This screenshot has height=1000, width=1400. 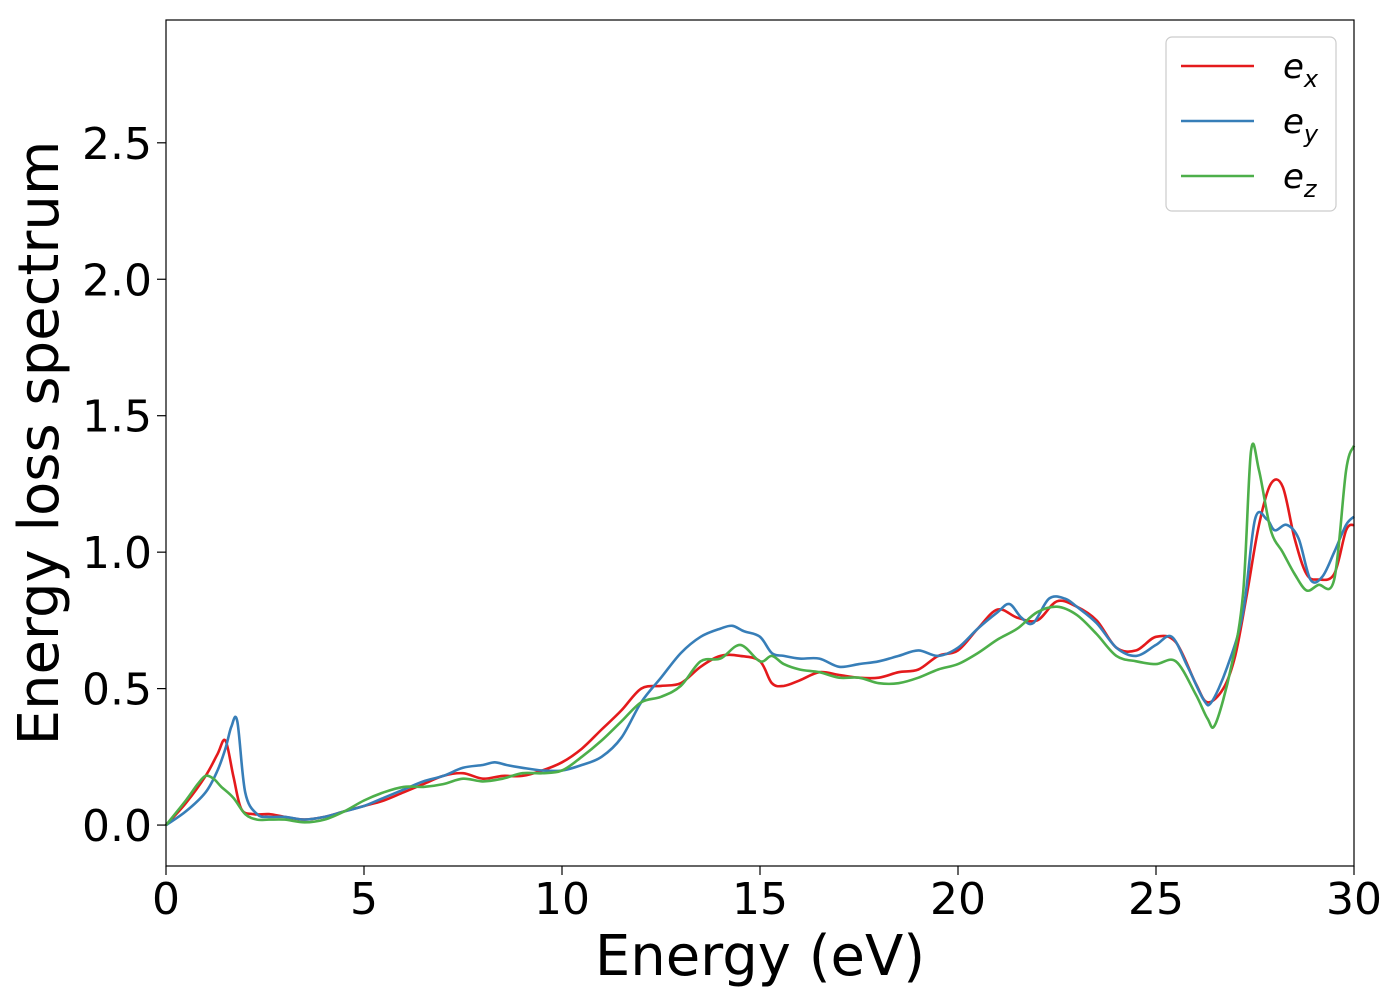 I want to click on y-tick-label: 0.5, so click(x=117, y=690).